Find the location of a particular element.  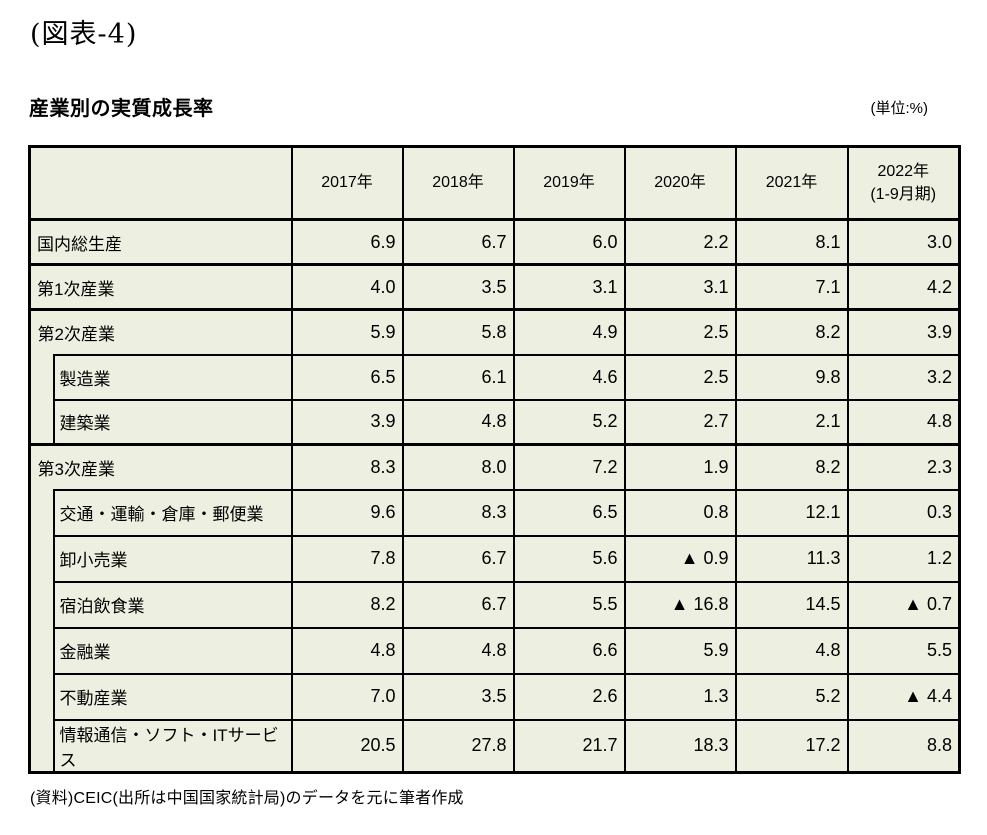

row-label: 第1次産業 is located at coordinates (160, 287).